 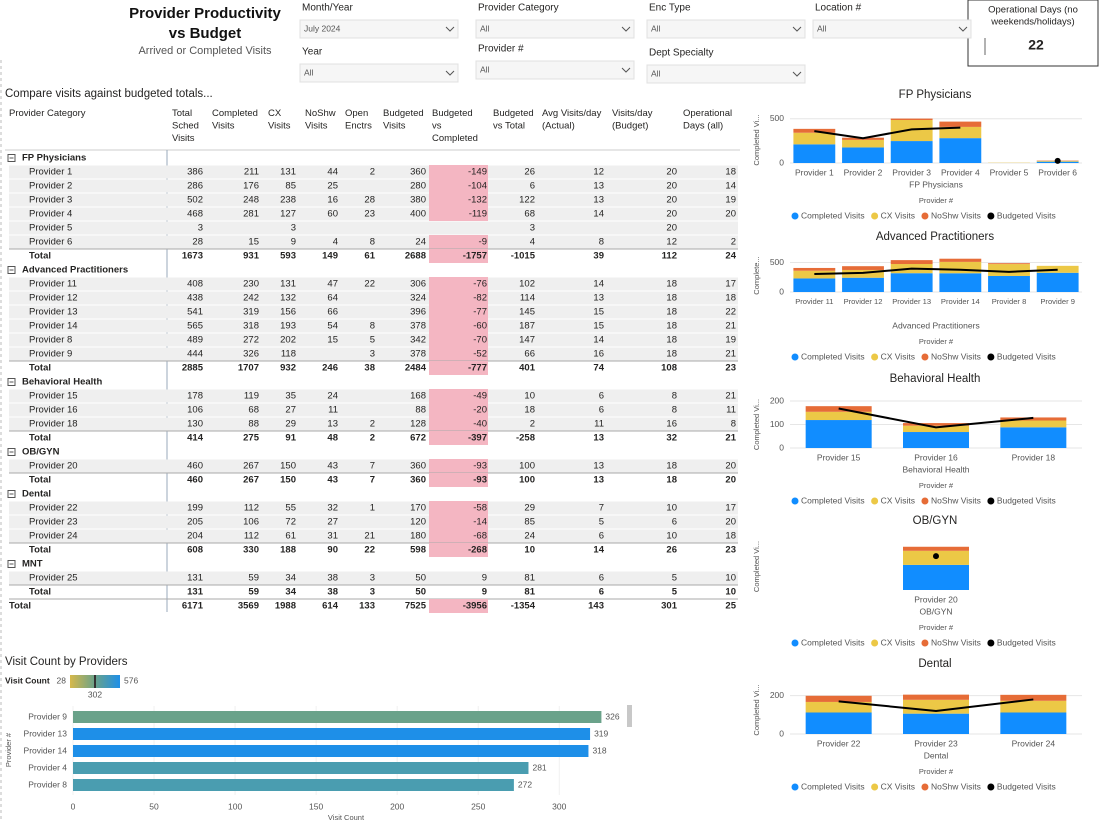 What do you see at coordinates (480, 312) in the screenshot?
I see `cell: -77` at bounding box center [480, 312].